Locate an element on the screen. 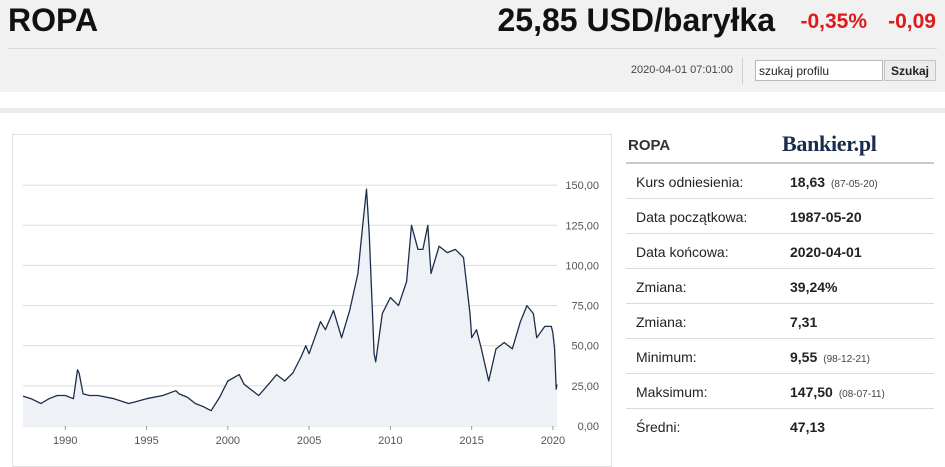 The image size is (945, 467). info-row: Kurs odniesienia: 18,63 (87-05-20) is located at coordinates (780, 181).